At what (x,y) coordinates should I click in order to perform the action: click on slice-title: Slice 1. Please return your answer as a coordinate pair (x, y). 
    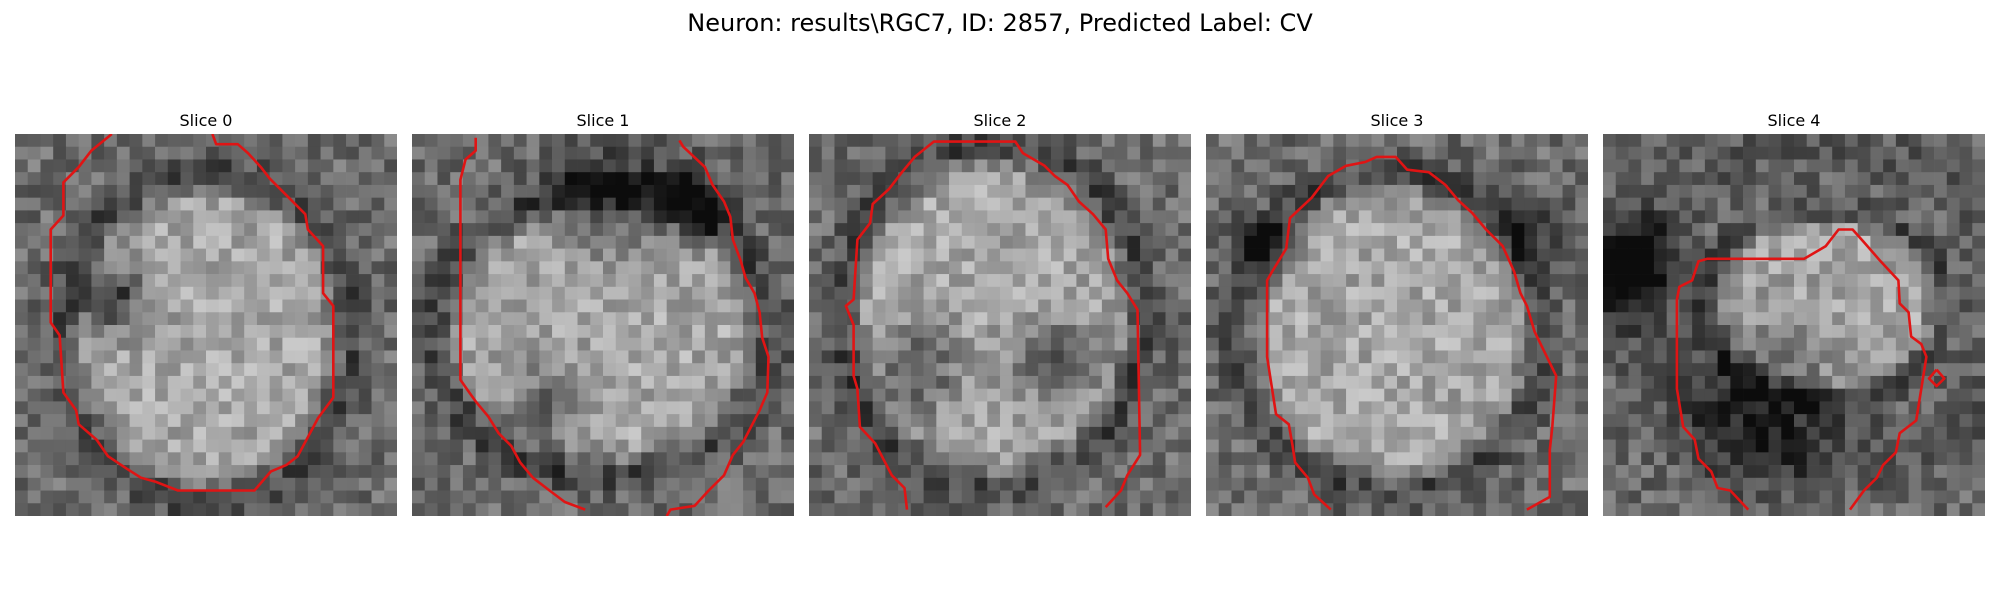
    Looking at the image, I should click on (603, 120).